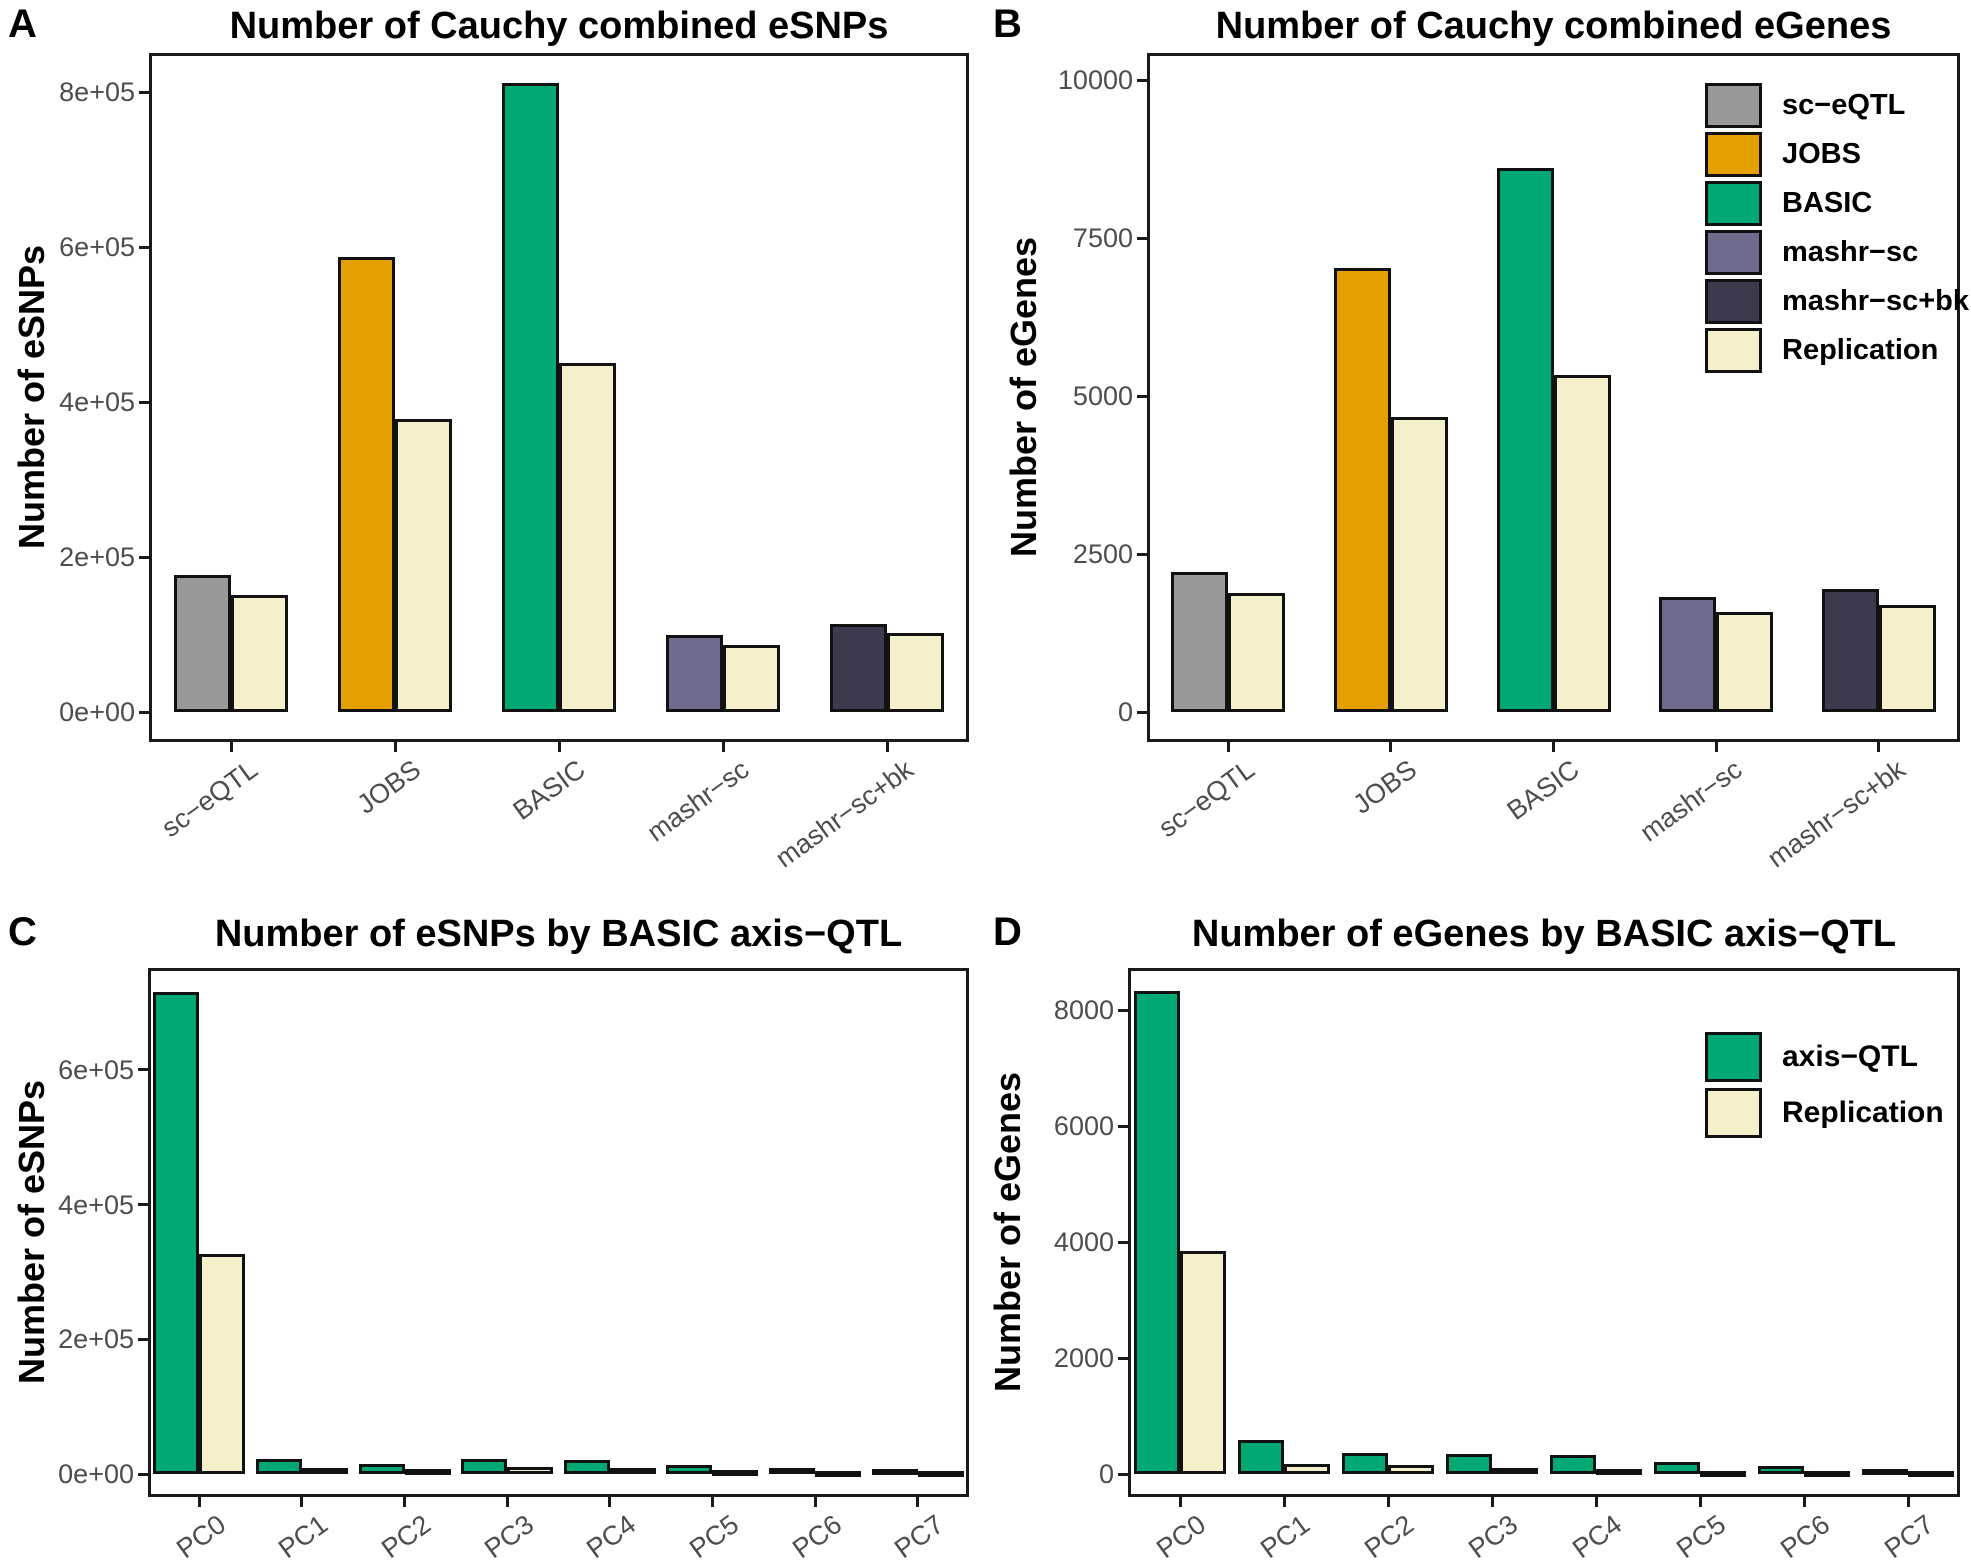 This screenshot has width=1971, height=1562. I want to click on bar-d-PC0-replication, so click(1203, 1362).